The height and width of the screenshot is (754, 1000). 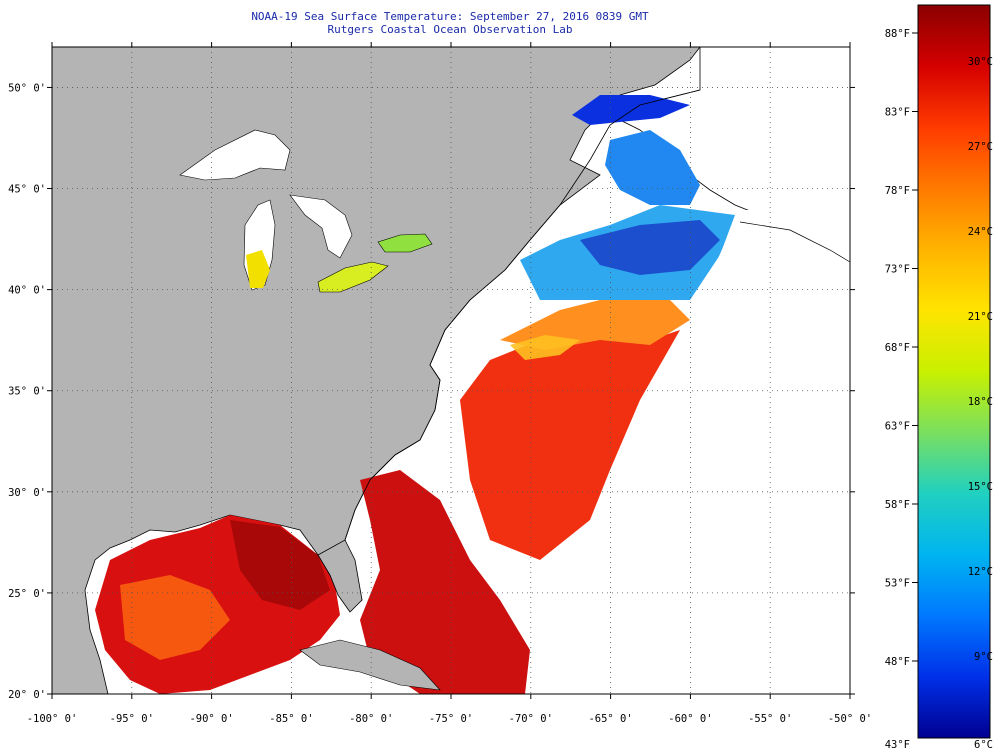 What do you see at coordinates (27, 392) in the screenshot?
I see `lat-label: 35° 0'` at bounding box center [27, 392].